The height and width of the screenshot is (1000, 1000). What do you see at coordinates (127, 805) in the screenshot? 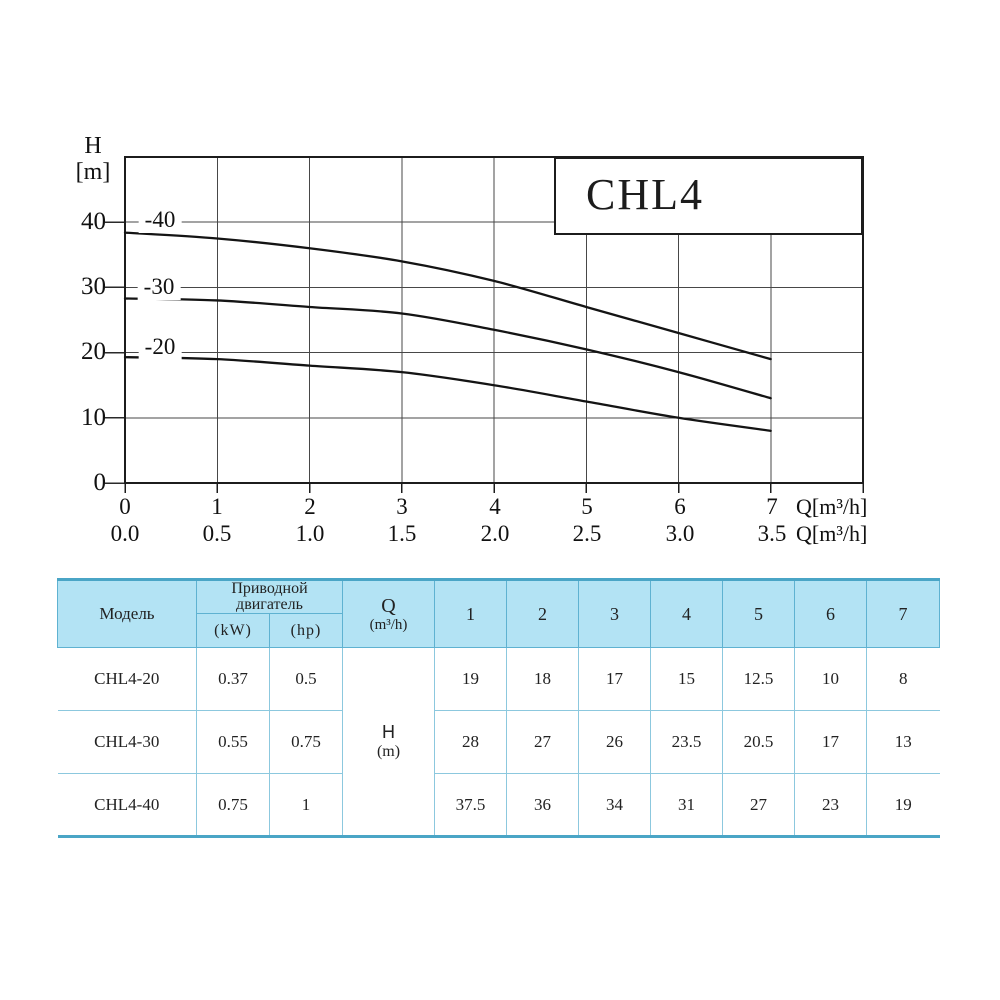
I see `model-cell: CHL4-40` at bounding box center [127, 805].